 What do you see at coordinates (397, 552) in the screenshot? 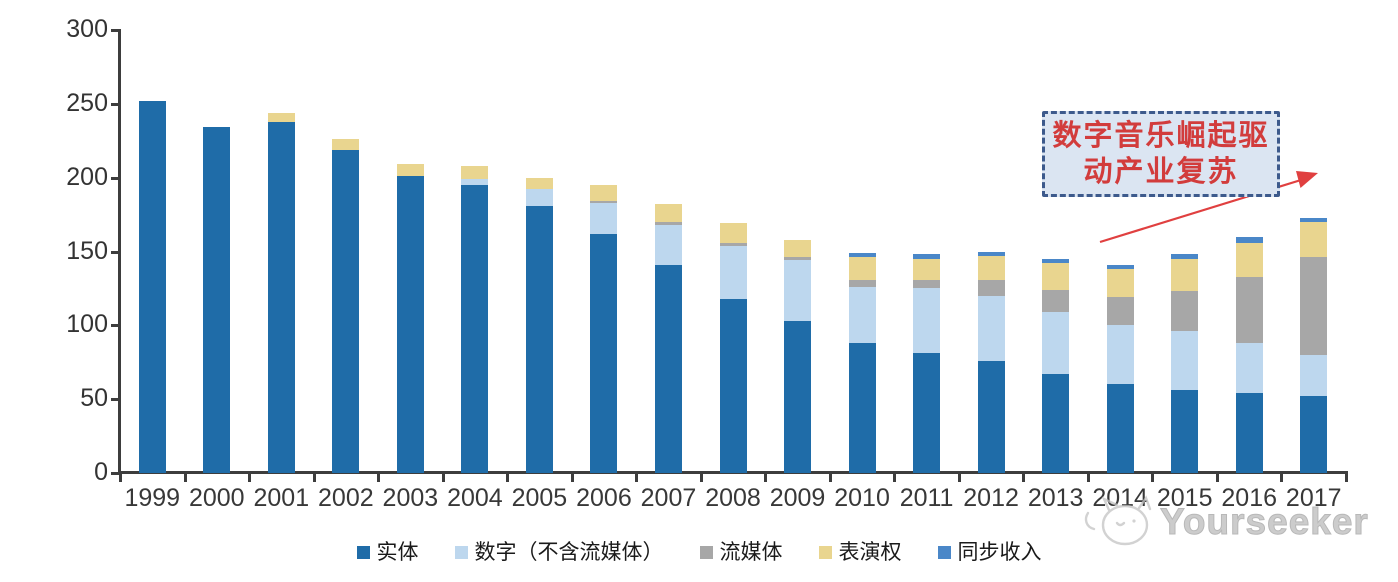
I see `legend-label: 实体` at bounding box center [397, 552].